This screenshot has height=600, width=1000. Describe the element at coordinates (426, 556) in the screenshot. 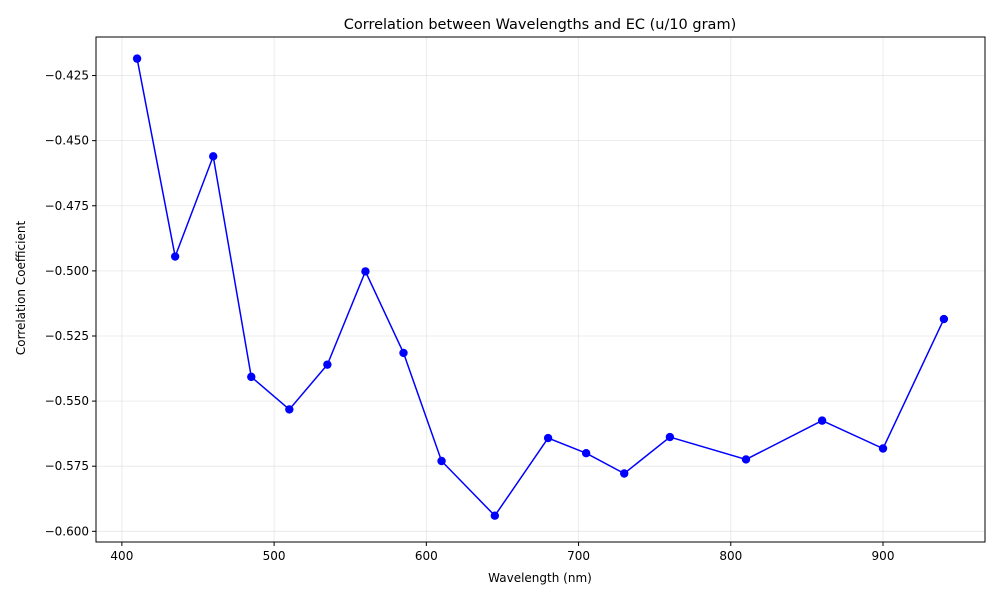

I see `x-tick-label: 600` at that location.